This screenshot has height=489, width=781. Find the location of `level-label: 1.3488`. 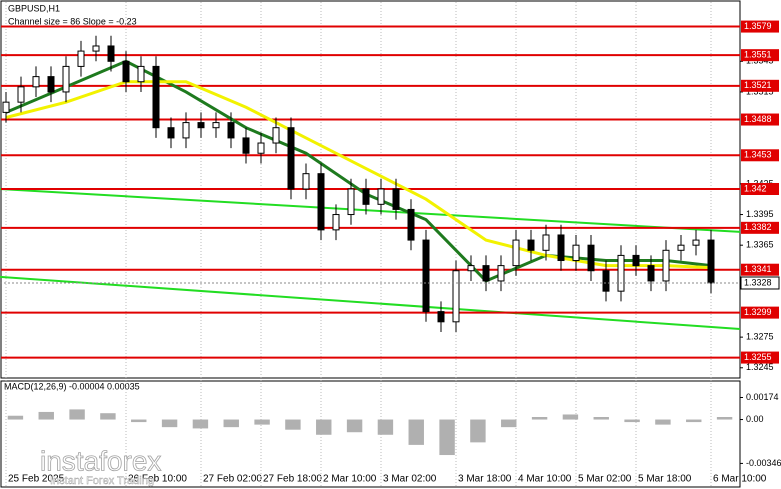

level-label: 1.3488 is located at coordinates (758, 119).